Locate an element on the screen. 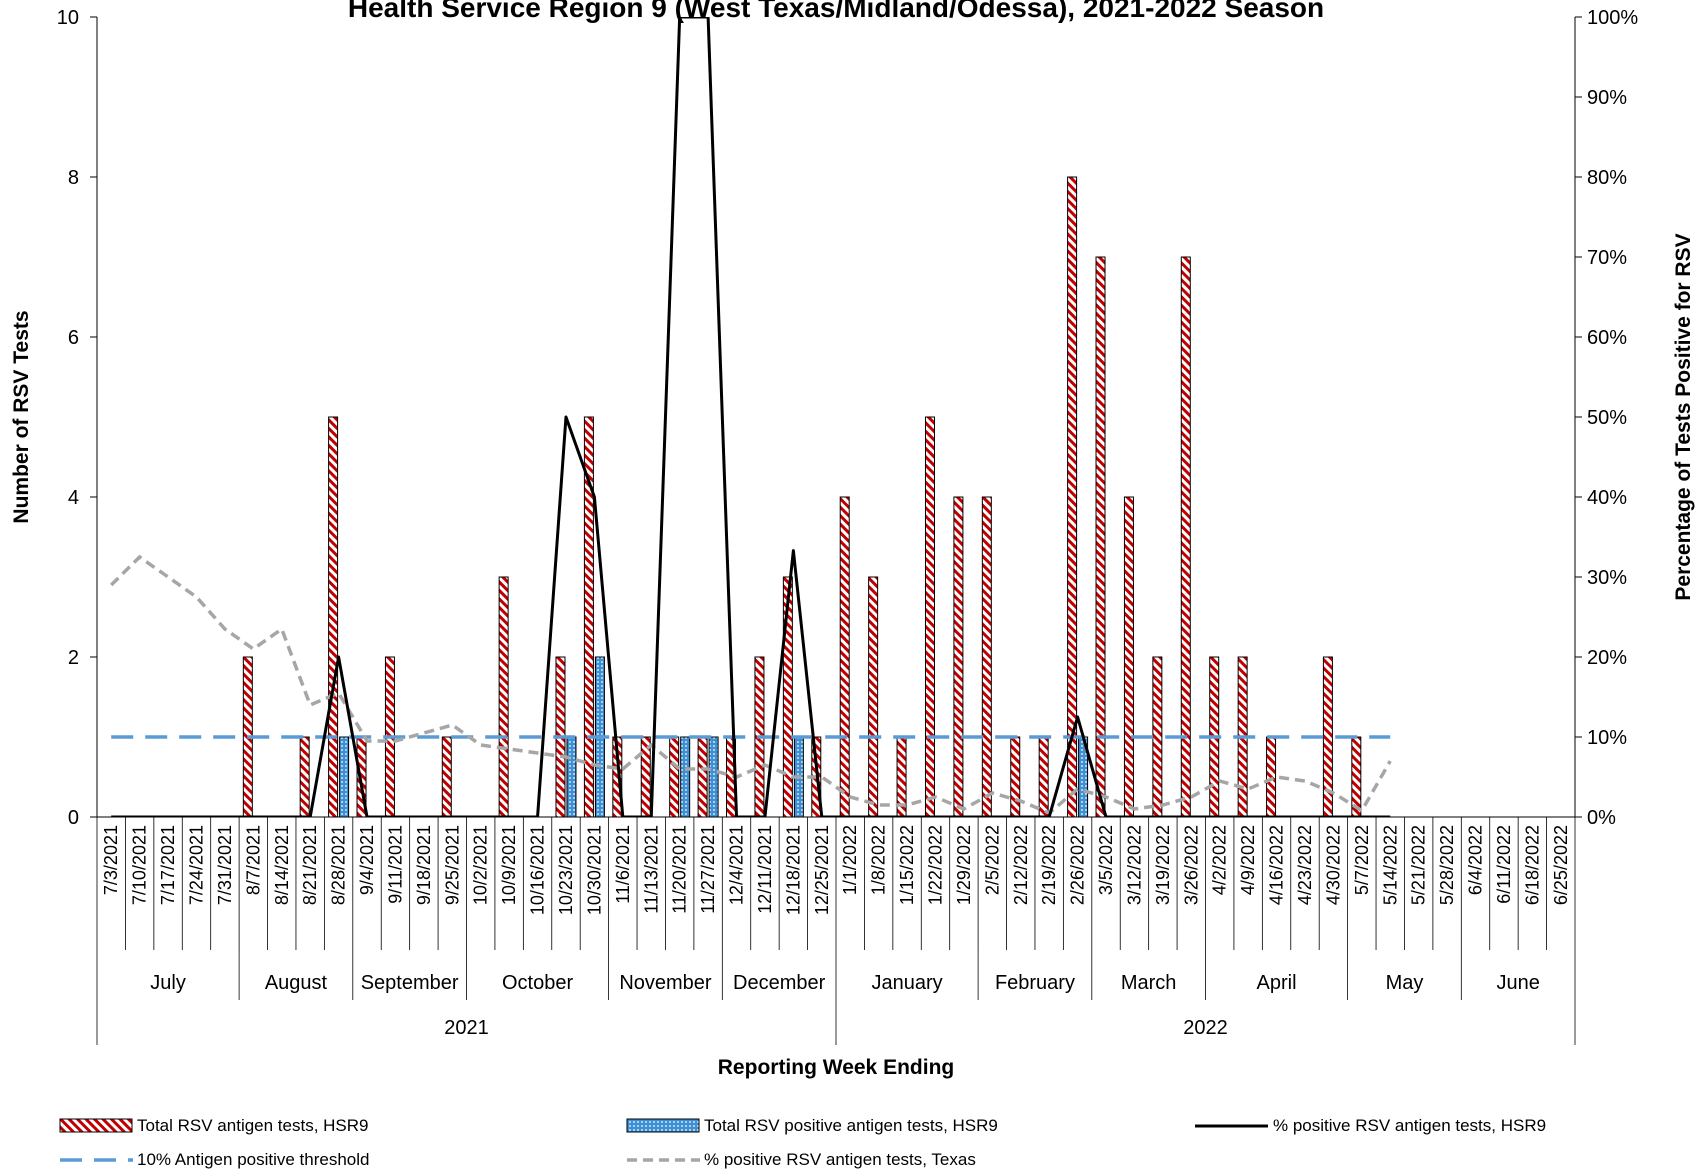 The image size is (1705, 1171). bar-total-2/26/2022 is located at coordinates (1072, 496).